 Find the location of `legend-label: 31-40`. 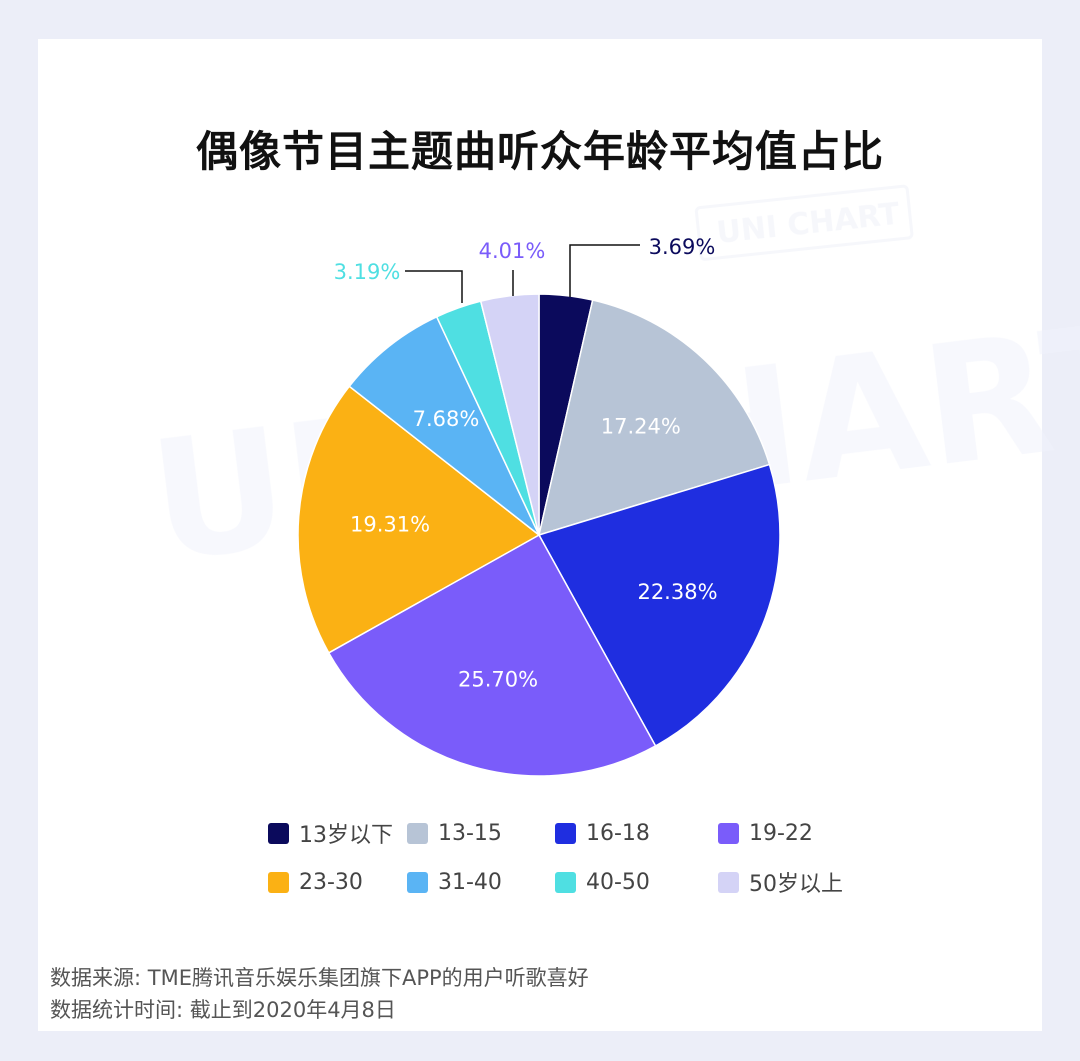

legend-label: 31-40 is located at coordinates (470, 882).